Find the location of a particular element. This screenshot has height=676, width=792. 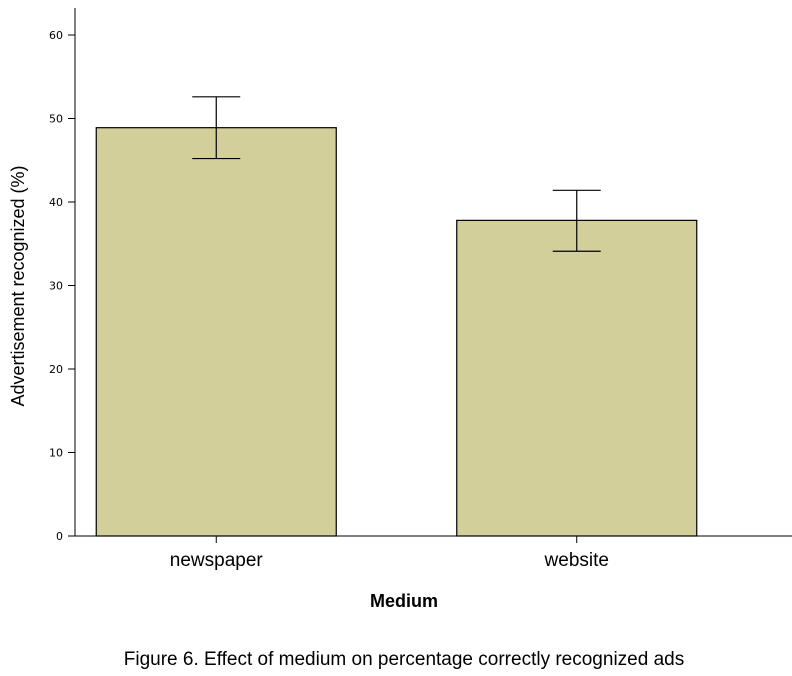

error-bars is located at coordinates (396, 174).